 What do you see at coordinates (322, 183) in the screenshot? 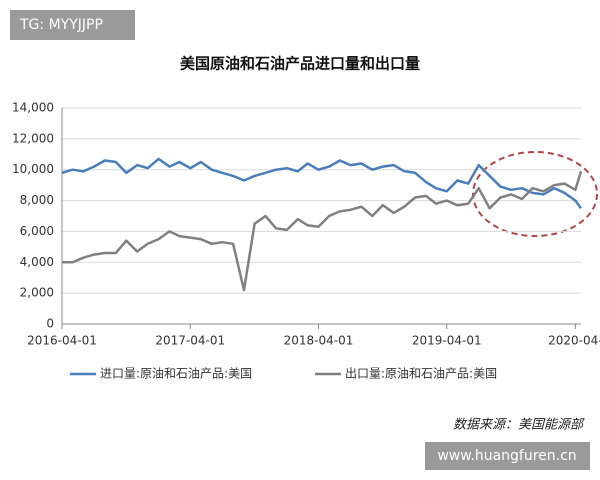
I see `data-line` at bounding box center [322, 183].